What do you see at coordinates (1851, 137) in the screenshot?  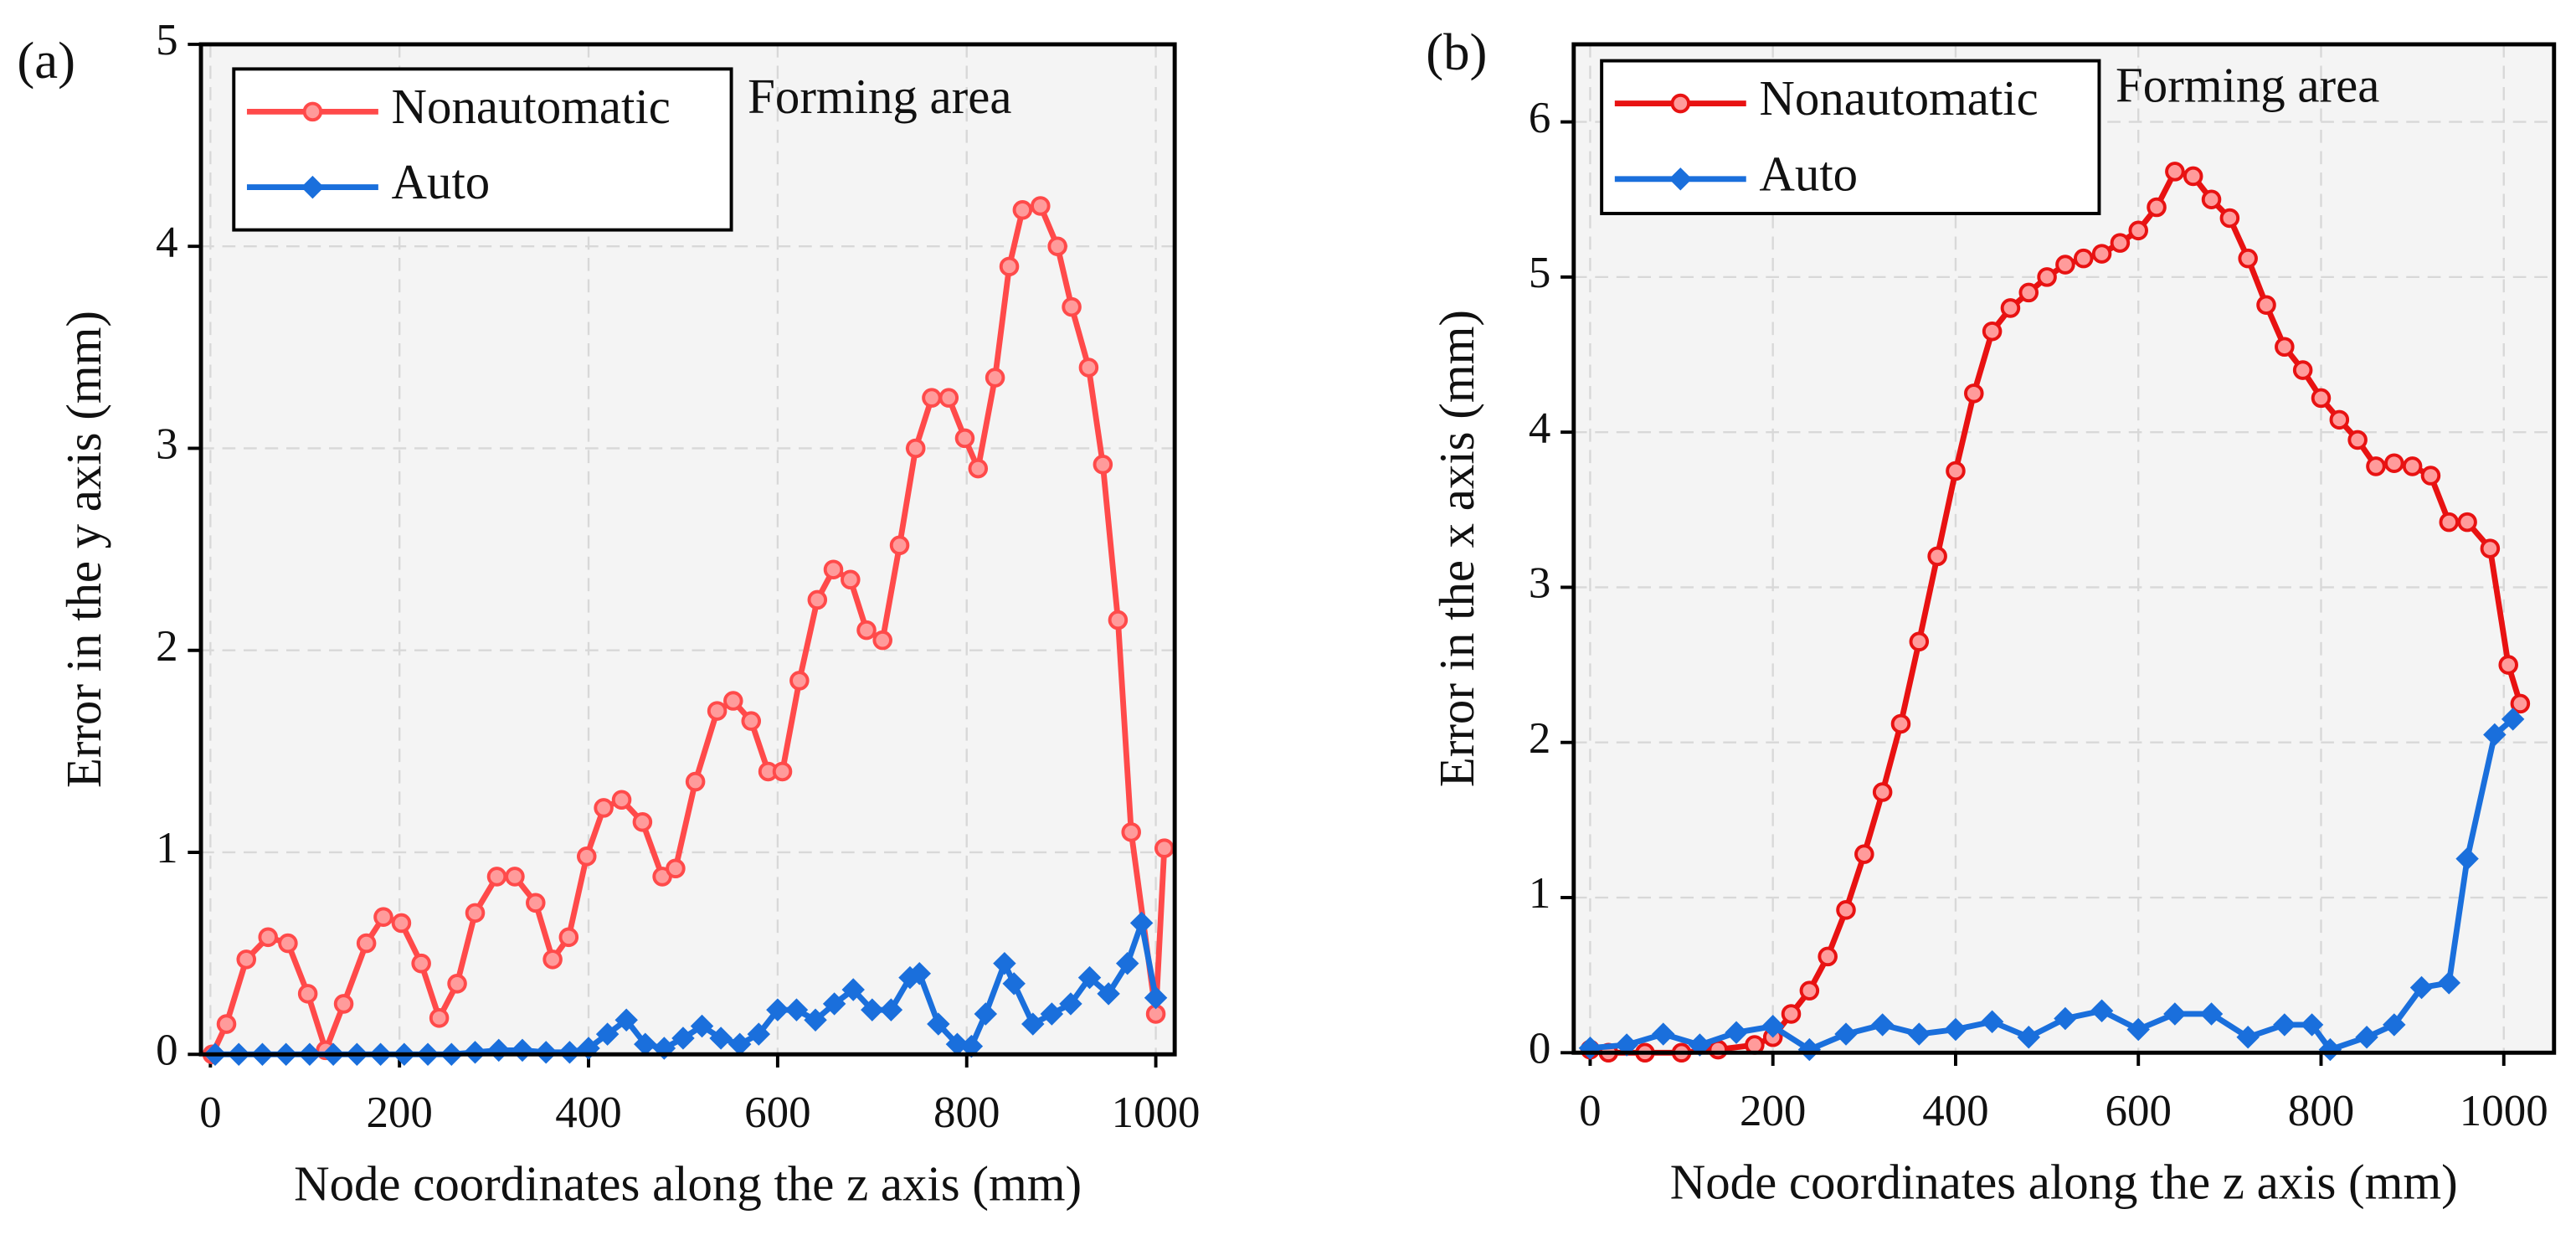 I see `legend-box` at bounding box center [1851, 137].